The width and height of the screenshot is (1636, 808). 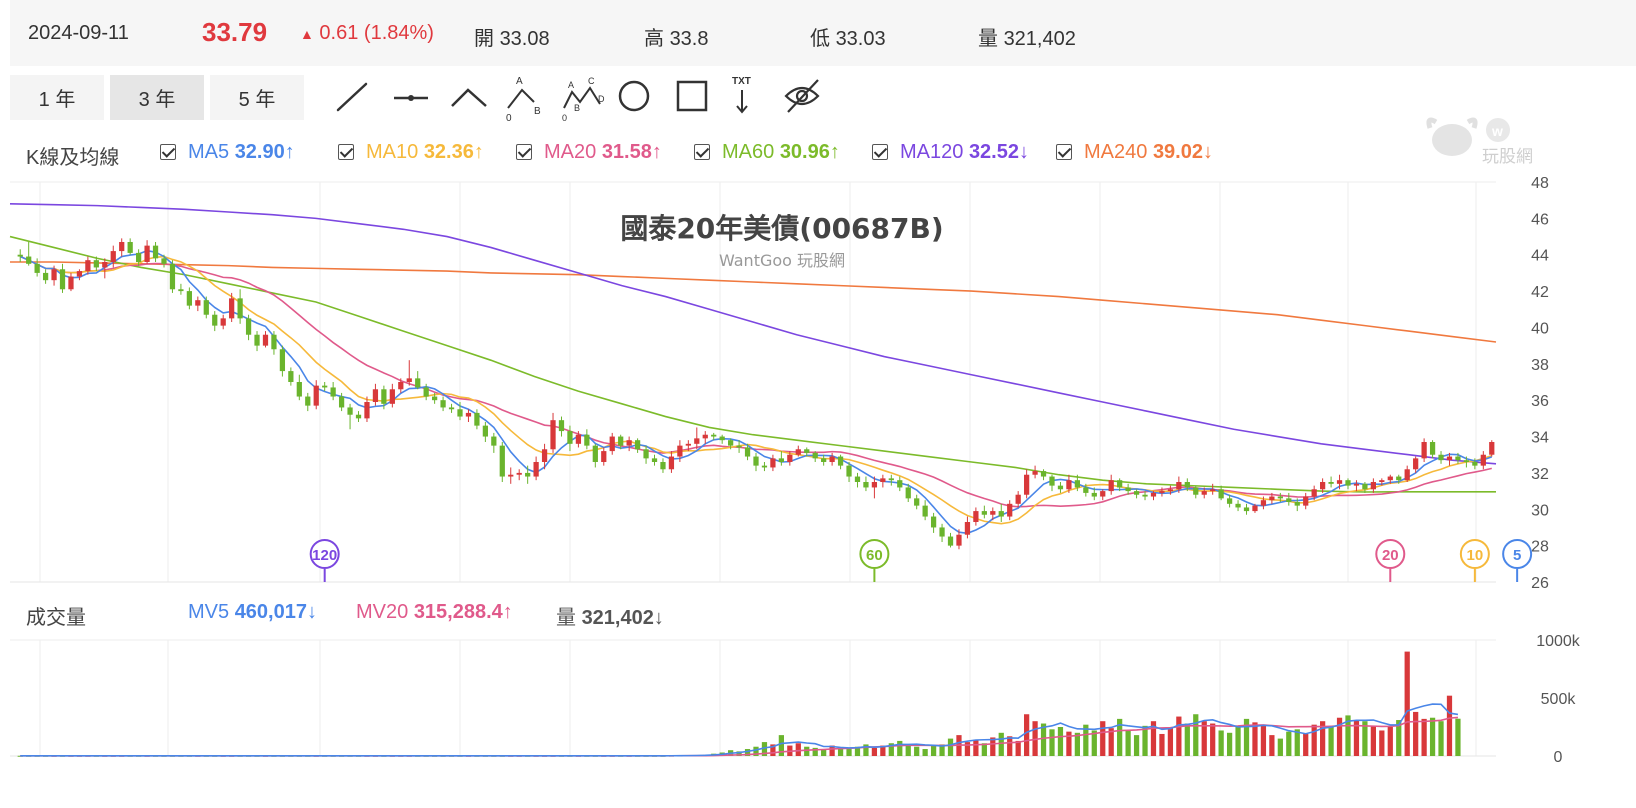 What do you see at coordinates (782, 260) in the screenshot?
I see `chart-subtitle: WantGoo 玩股網` at bounding box center [782, 260].